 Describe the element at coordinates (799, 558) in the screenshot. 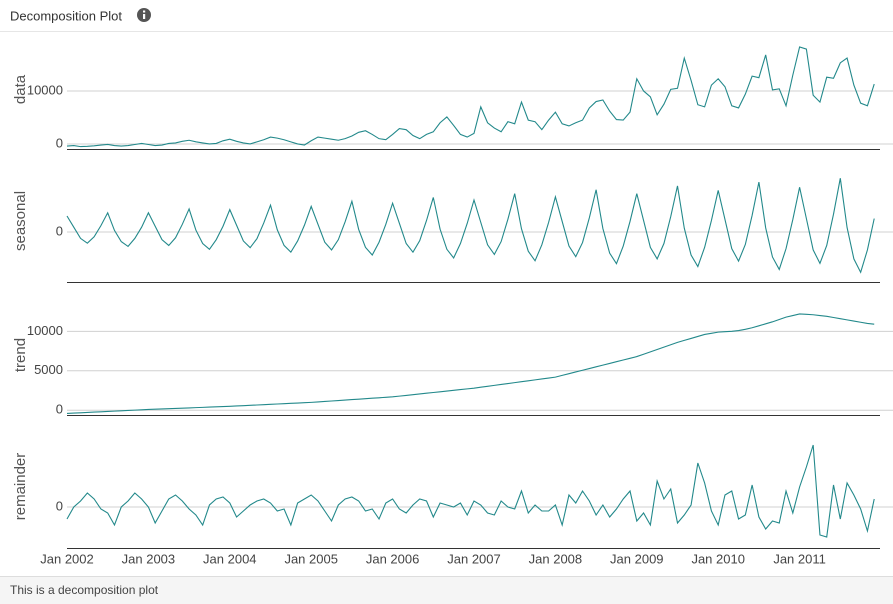

I see `x-tick-label: Jan 2011` at that location.